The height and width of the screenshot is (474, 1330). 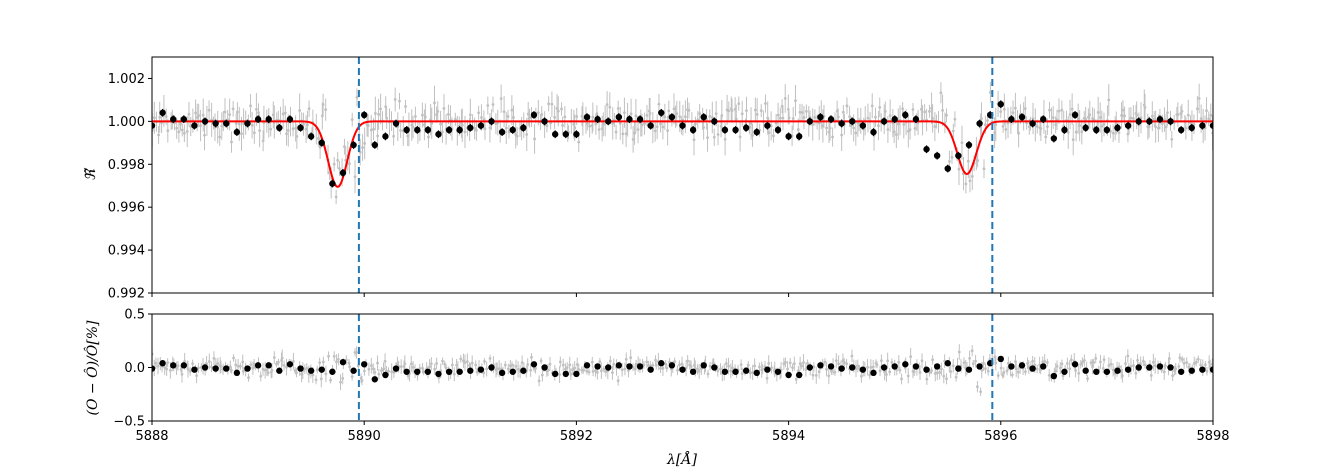 What do you see at coordinates (126, 79) in the screenshot?
I see `y-tick-label: 1.002` at bounding box center [126, 79].